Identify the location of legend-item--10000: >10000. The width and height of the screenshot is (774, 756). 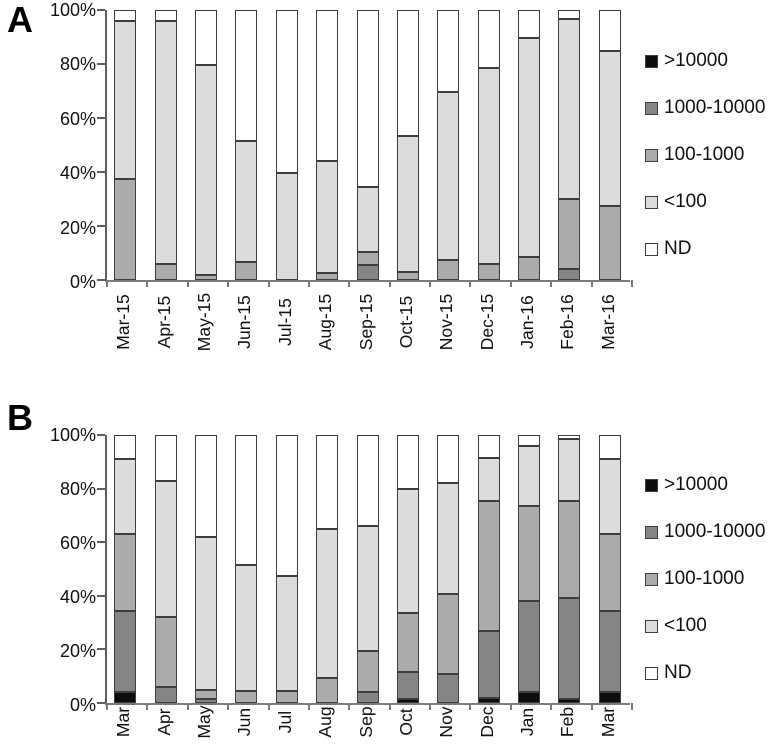
(705, 60).